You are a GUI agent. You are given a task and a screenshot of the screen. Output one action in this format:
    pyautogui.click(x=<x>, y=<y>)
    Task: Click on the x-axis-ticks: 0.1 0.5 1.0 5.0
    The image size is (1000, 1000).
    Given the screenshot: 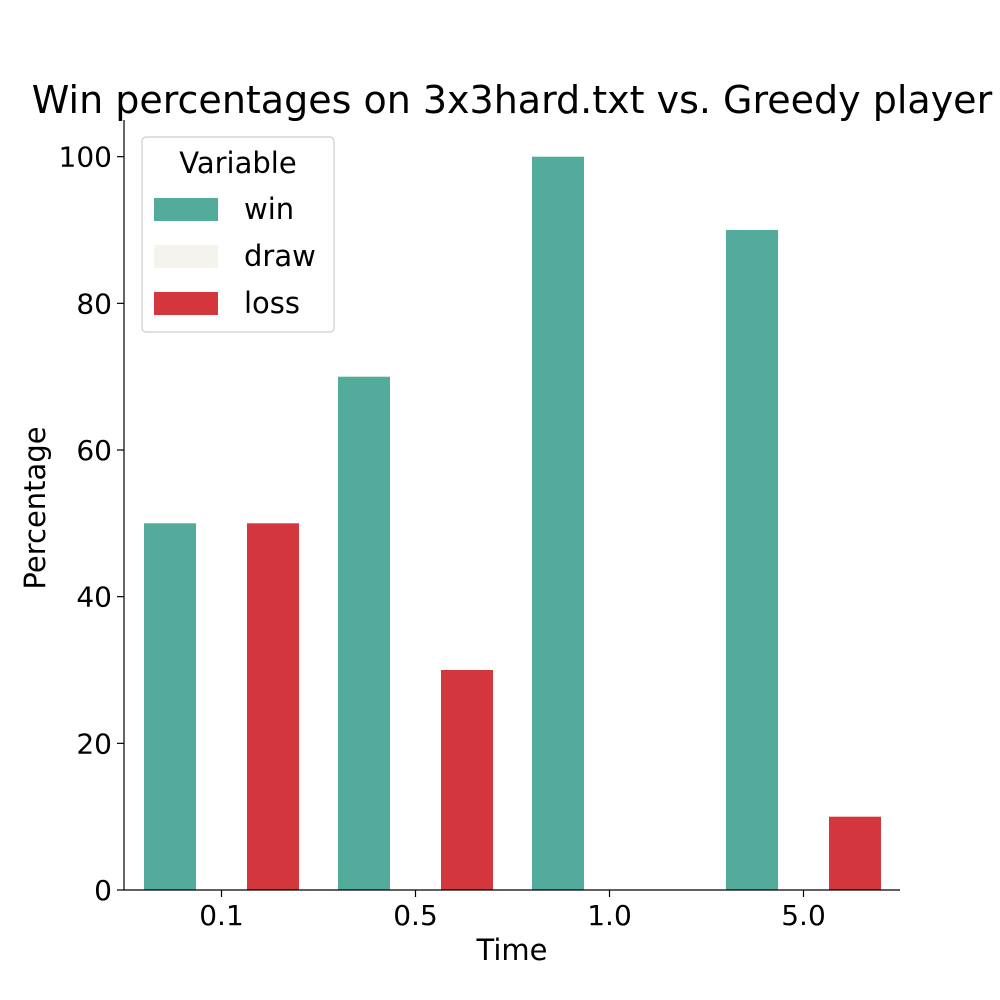 What is the action you would take?
    pyautogui.click(x=512, y=911)
    